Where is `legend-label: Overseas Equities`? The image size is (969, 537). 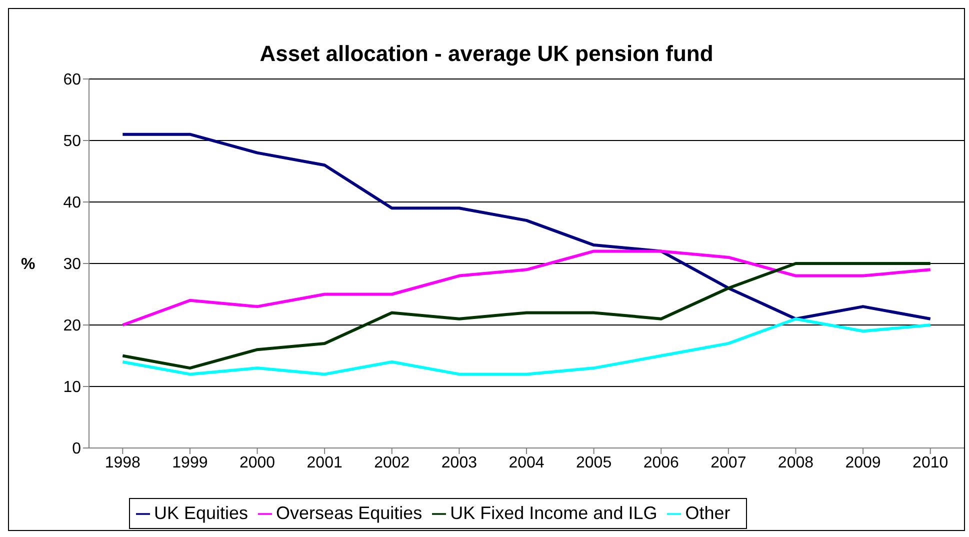
legend-label: Overseas Equities is located at coordinates (349, 513).